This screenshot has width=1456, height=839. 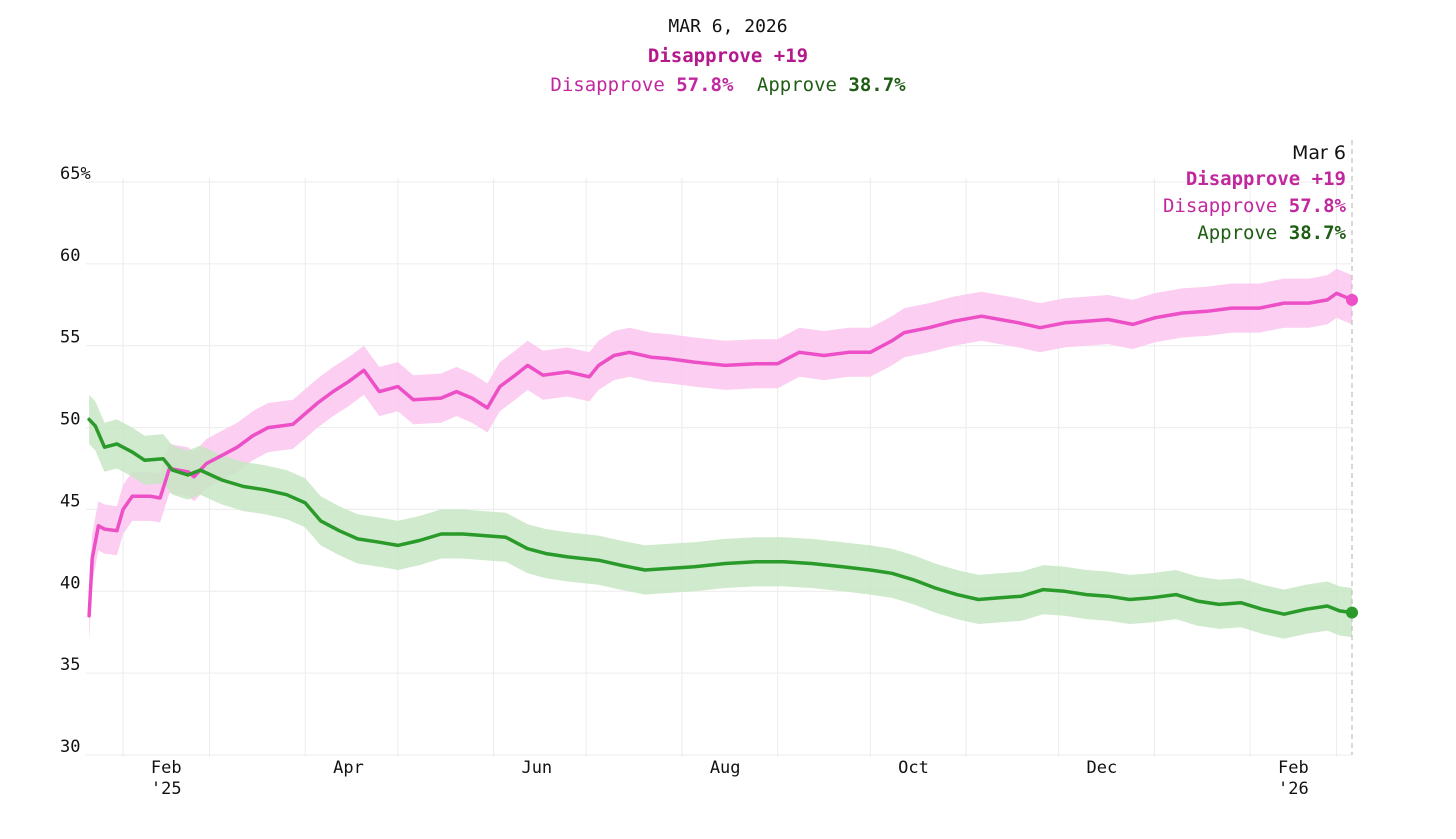 What do you see at coordinates (1352, 612) in the screenshot?
I see `approve-endpoint` at bounding box center [1352, 612].